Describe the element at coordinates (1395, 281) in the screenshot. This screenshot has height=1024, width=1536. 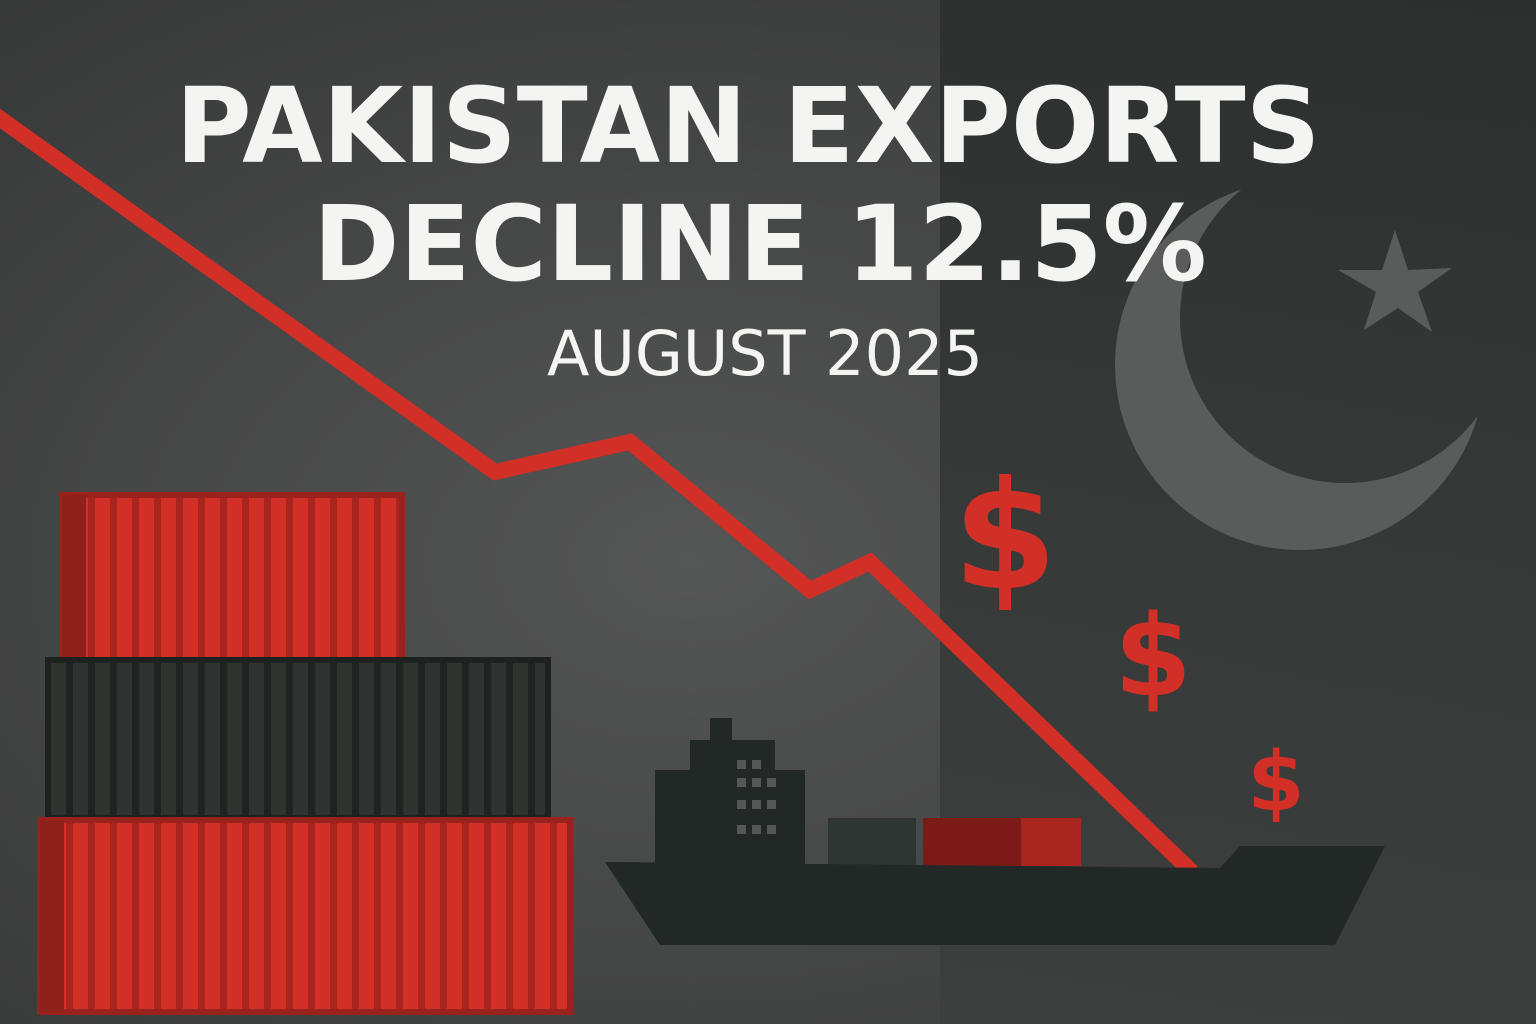
I see `star-icon` at that location.